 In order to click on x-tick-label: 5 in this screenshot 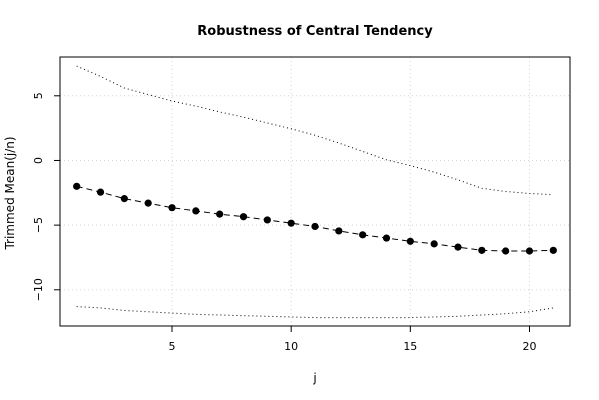, I will do `click(172, 346)`.